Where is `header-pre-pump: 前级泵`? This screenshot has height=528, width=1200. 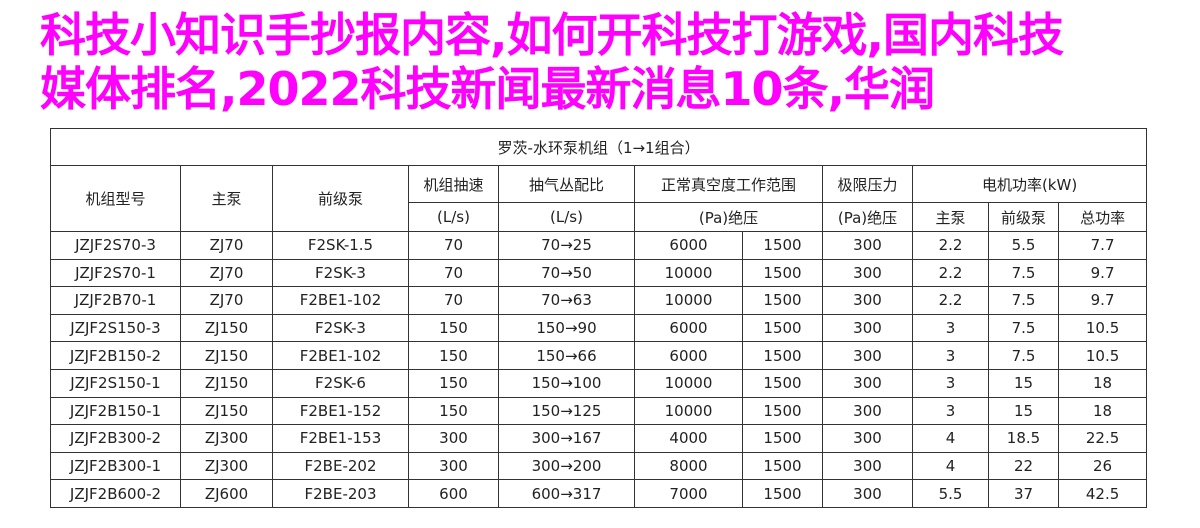
header-pre-pump: 前级泵 is located at coordinates (340, 198).